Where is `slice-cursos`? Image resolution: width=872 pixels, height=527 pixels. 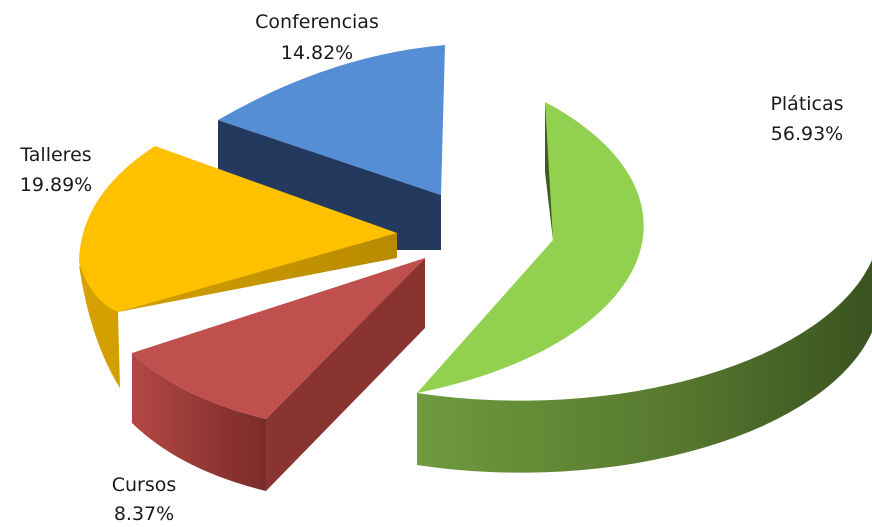
slice-cursos is located at coordinates (278, 338).